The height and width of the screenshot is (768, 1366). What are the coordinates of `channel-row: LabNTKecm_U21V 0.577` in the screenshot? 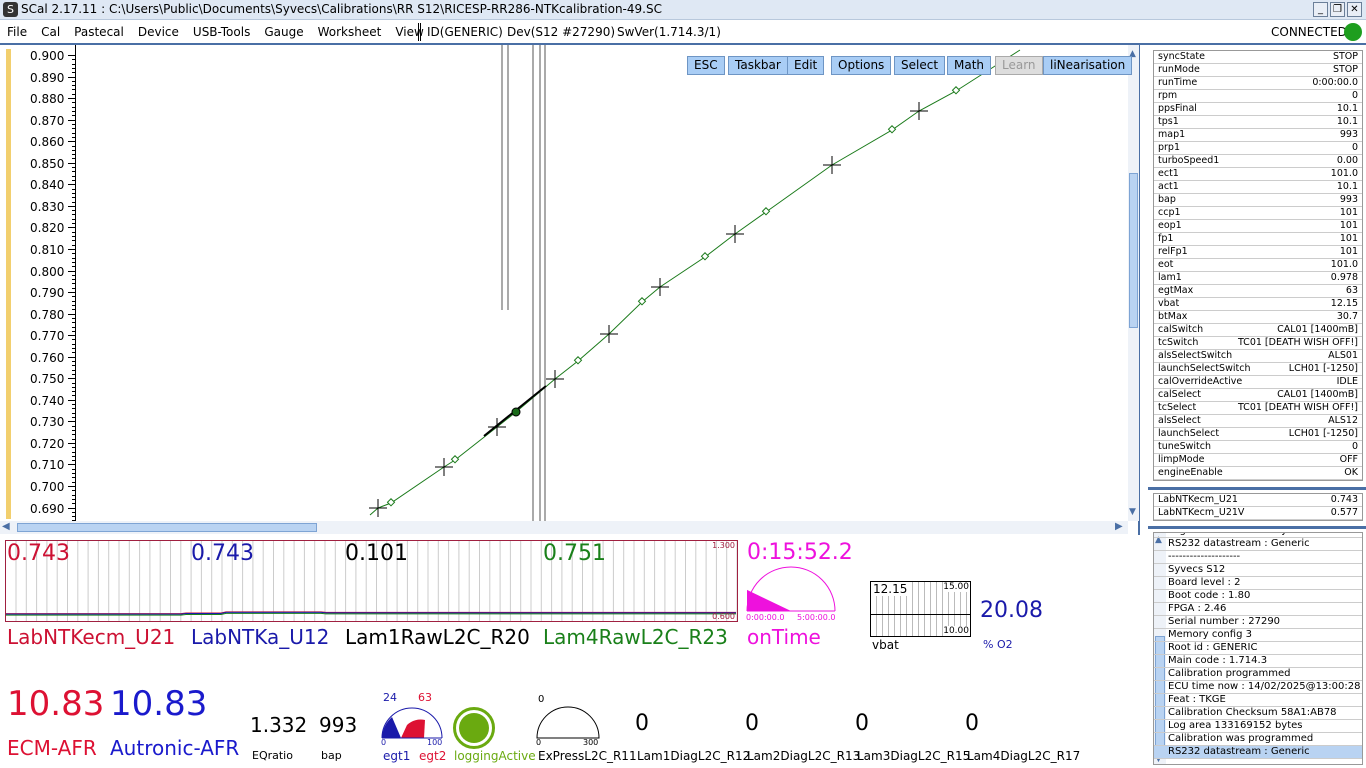 It's located at (1258, 513).